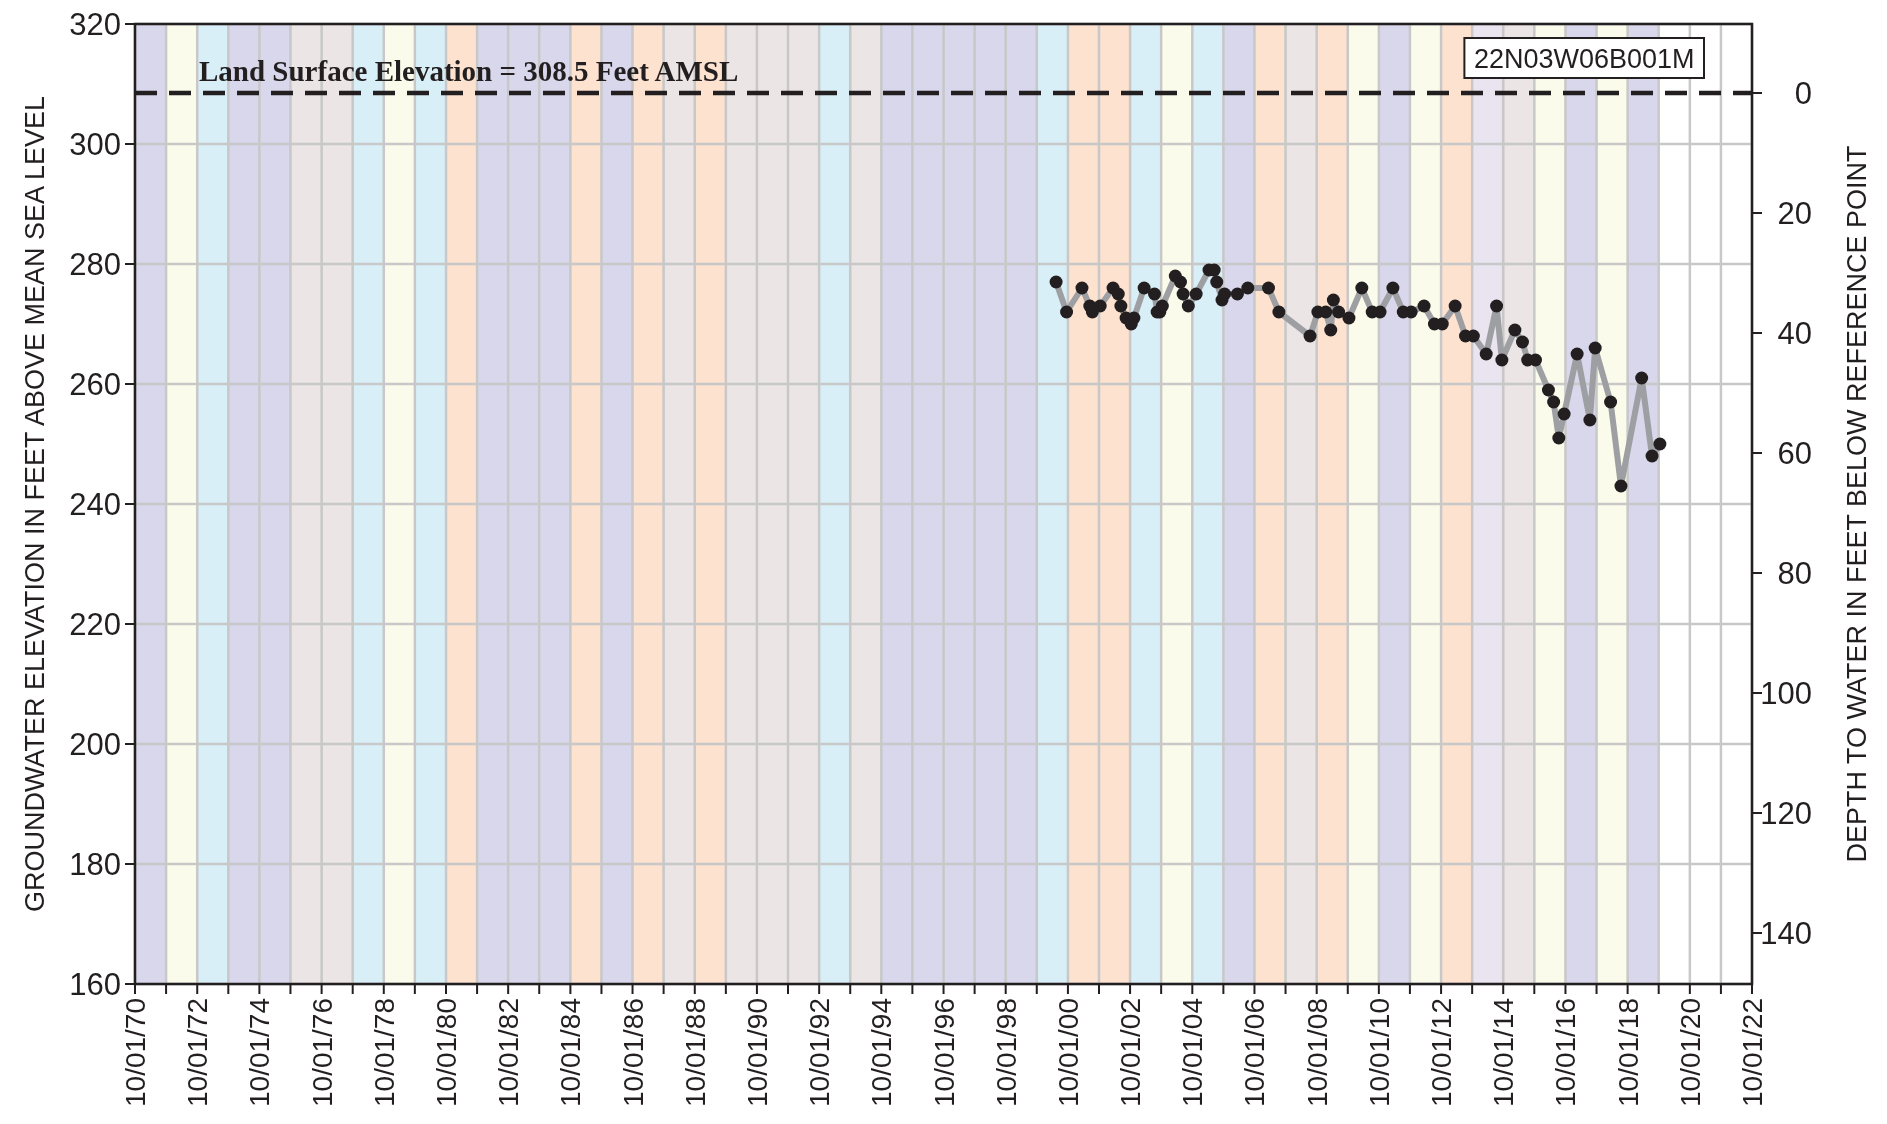  Describe the element at coordinates (1786, 813) in the screenshot. I see `y2-tick-label: 120` at that location.